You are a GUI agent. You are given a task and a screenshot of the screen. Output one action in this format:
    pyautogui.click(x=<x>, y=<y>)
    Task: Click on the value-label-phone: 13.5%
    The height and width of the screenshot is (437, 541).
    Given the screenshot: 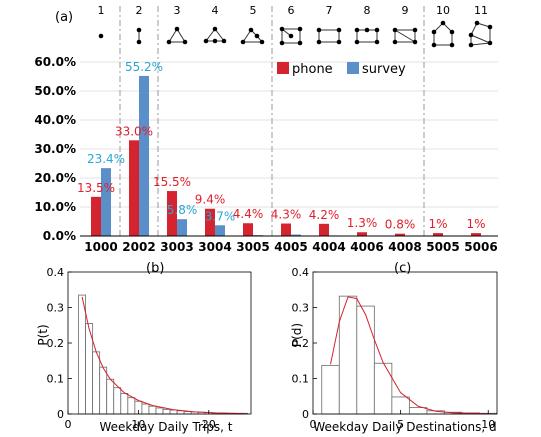 What is the action you would take?
    pyautogui.click(x=96, y=188)
    